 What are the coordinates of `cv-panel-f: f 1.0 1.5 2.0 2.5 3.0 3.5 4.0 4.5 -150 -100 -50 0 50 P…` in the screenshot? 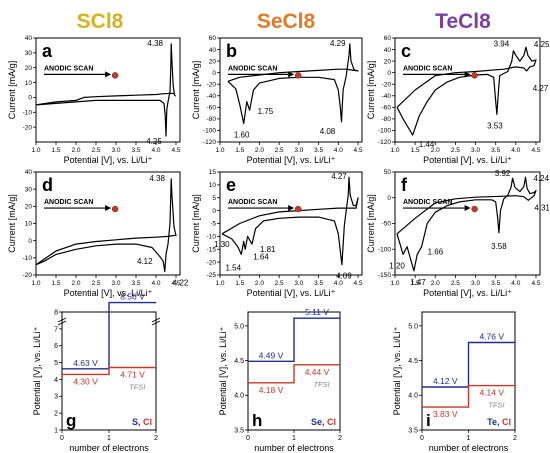 It's located at (458, 233).